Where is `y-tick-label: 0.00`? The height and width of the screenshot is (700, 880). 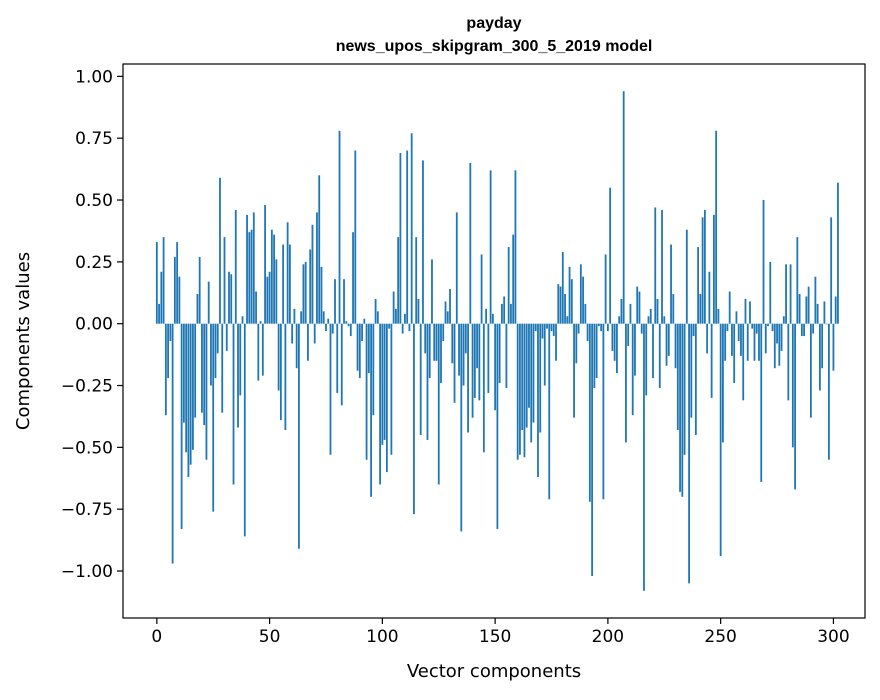
y-tick-label: 0.00 is located at coordinates (94, 325).